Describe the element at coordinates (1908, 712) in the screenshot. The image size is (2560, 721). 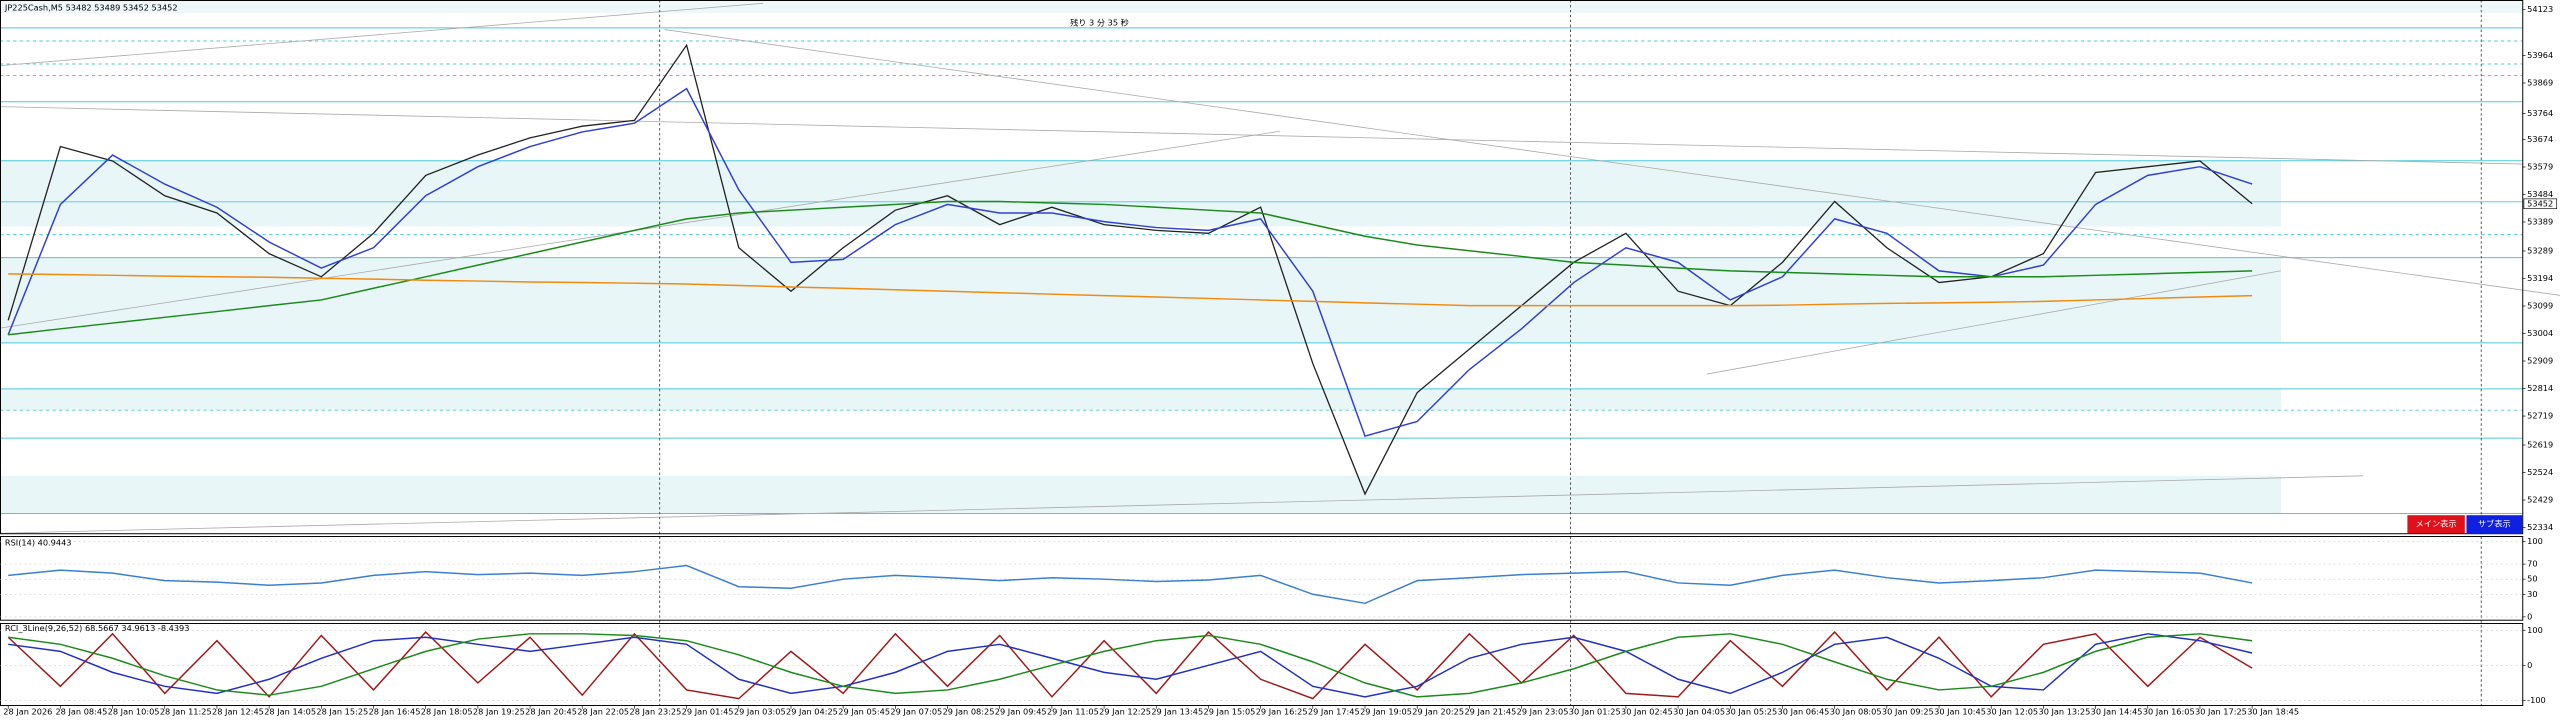
I see `x-tick-label: 30 Jan 09:25` at that location.